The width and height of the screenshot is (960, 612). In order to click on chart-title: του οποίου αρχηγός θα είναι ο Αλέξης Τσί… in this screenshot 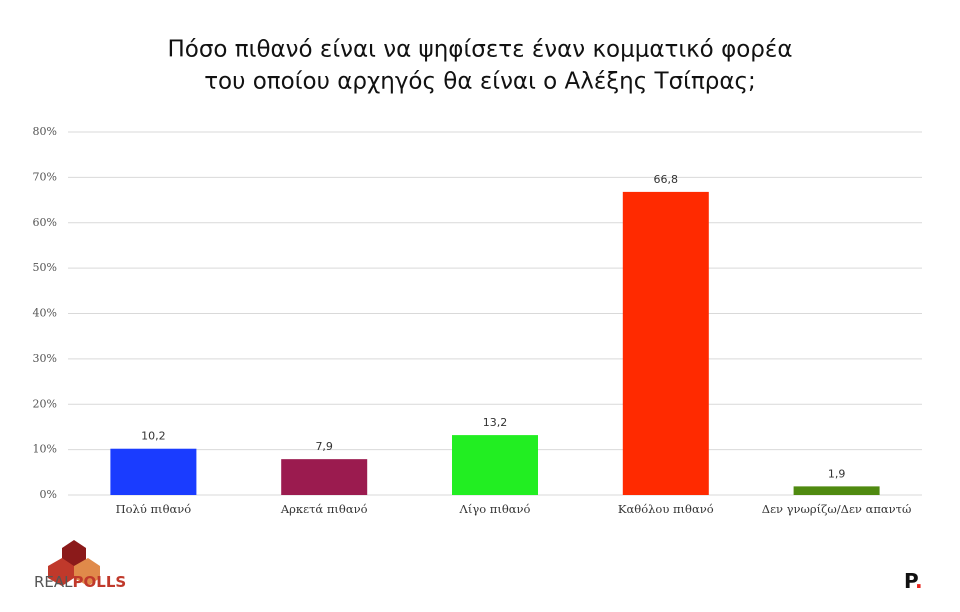, I will do `click(480, 82)`.